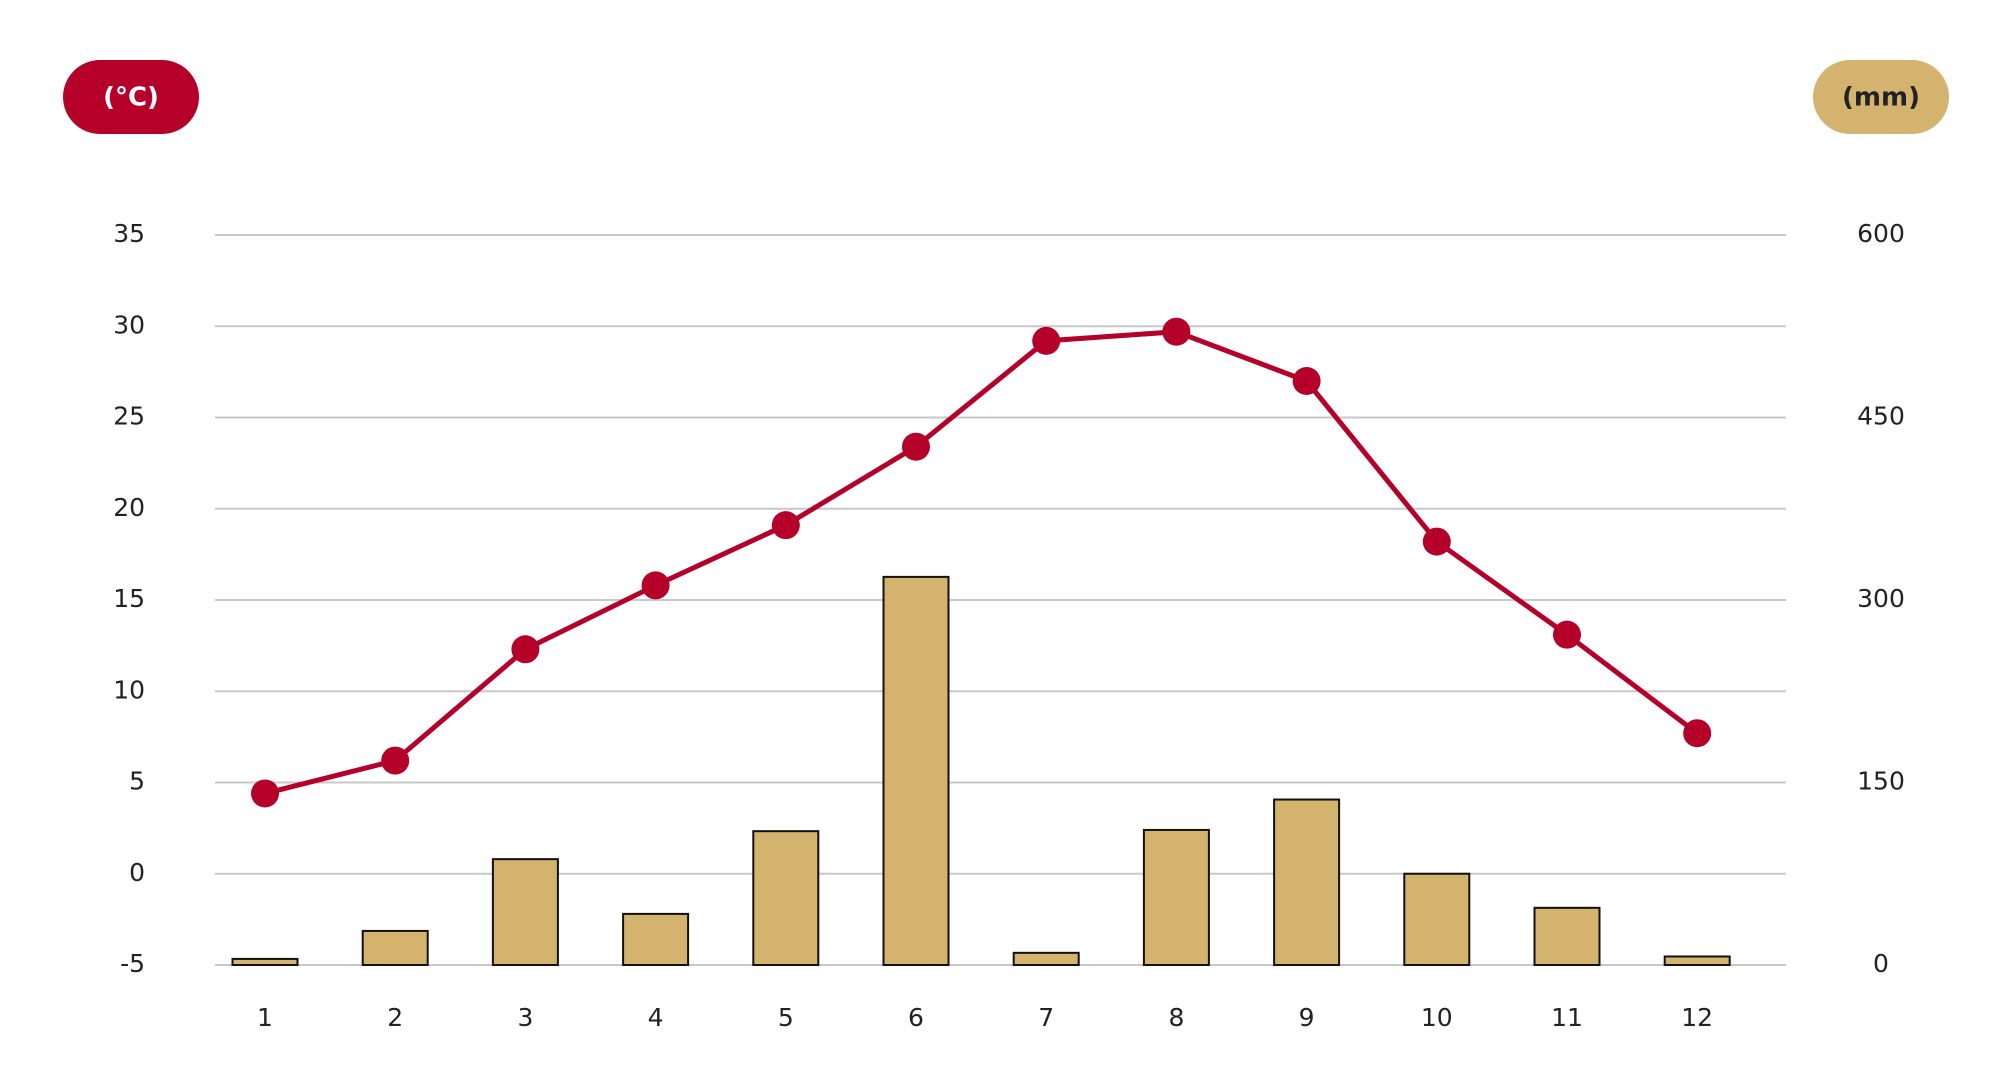  I want to click on y-tick-label: -5, so click(132, 963).